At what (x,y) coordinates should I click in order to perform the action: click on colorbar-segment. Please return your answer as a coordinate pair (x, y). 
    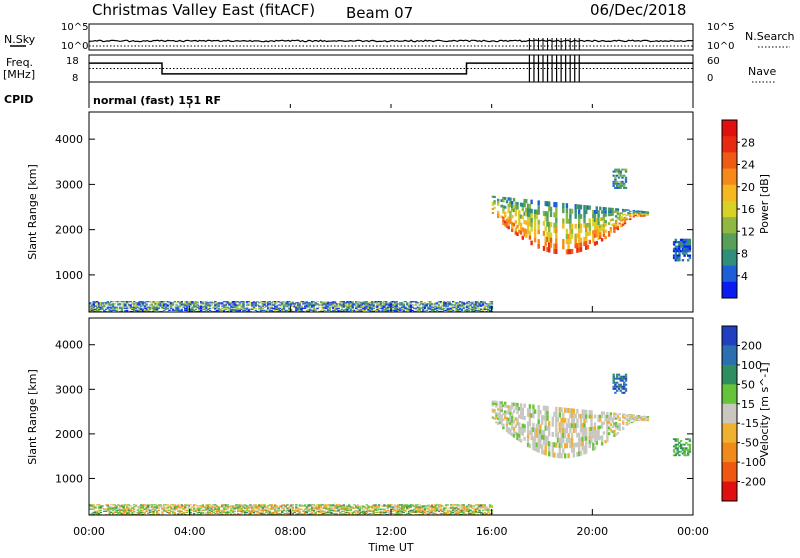
    Looking at the image, I should click on (729, 394).